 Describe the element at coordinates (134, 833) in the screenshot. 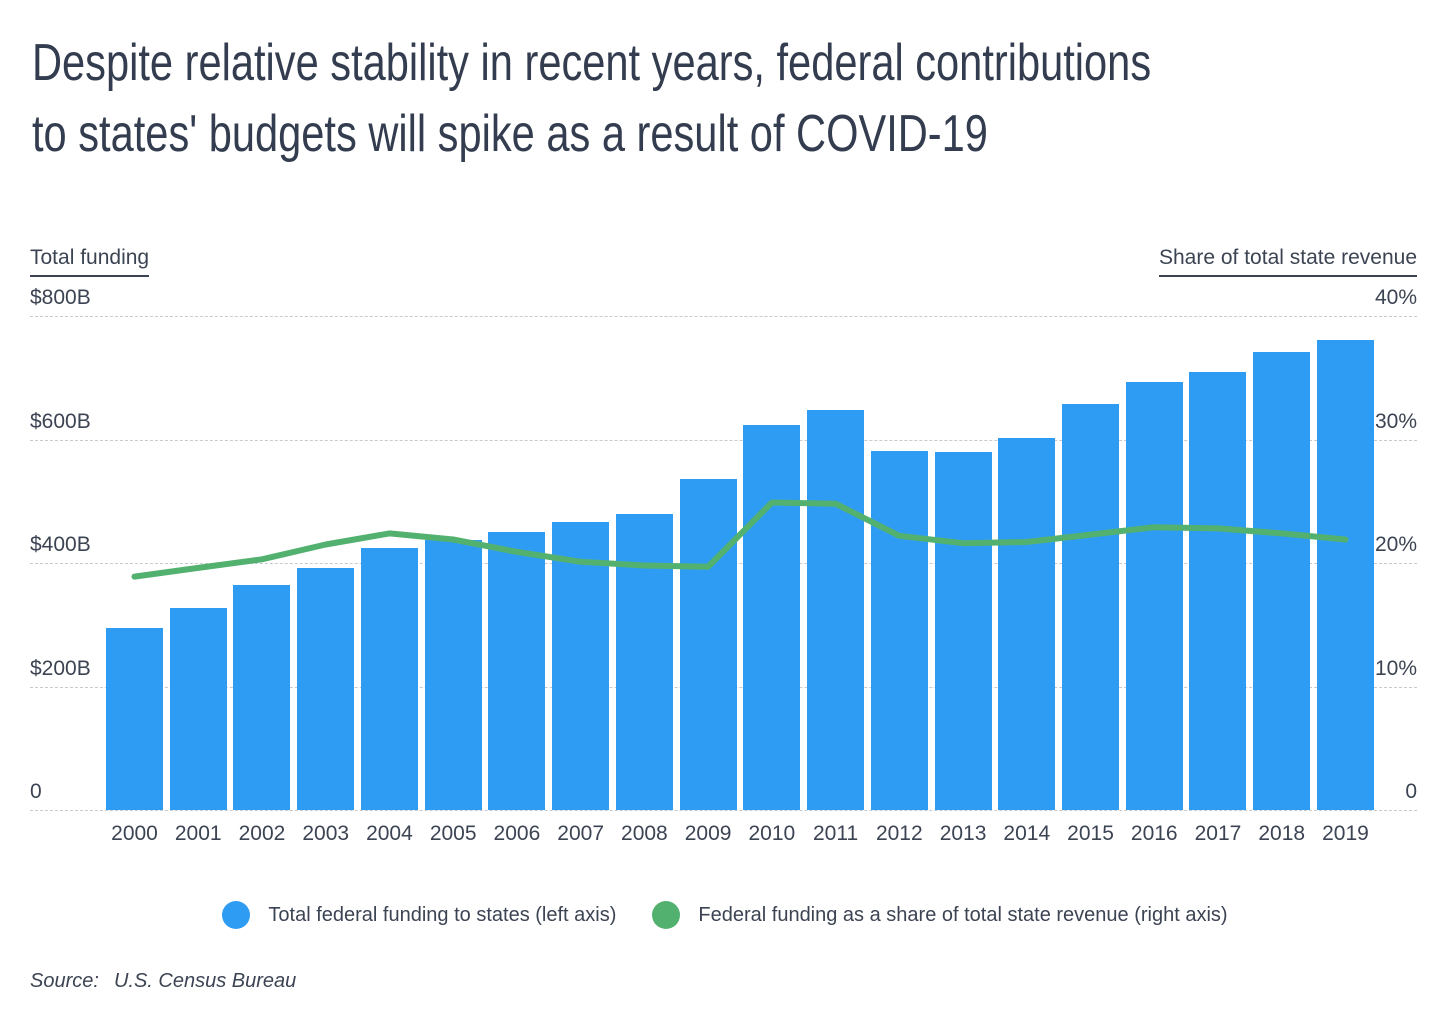

I see `x-axis-label-2000: 2000` at that location.